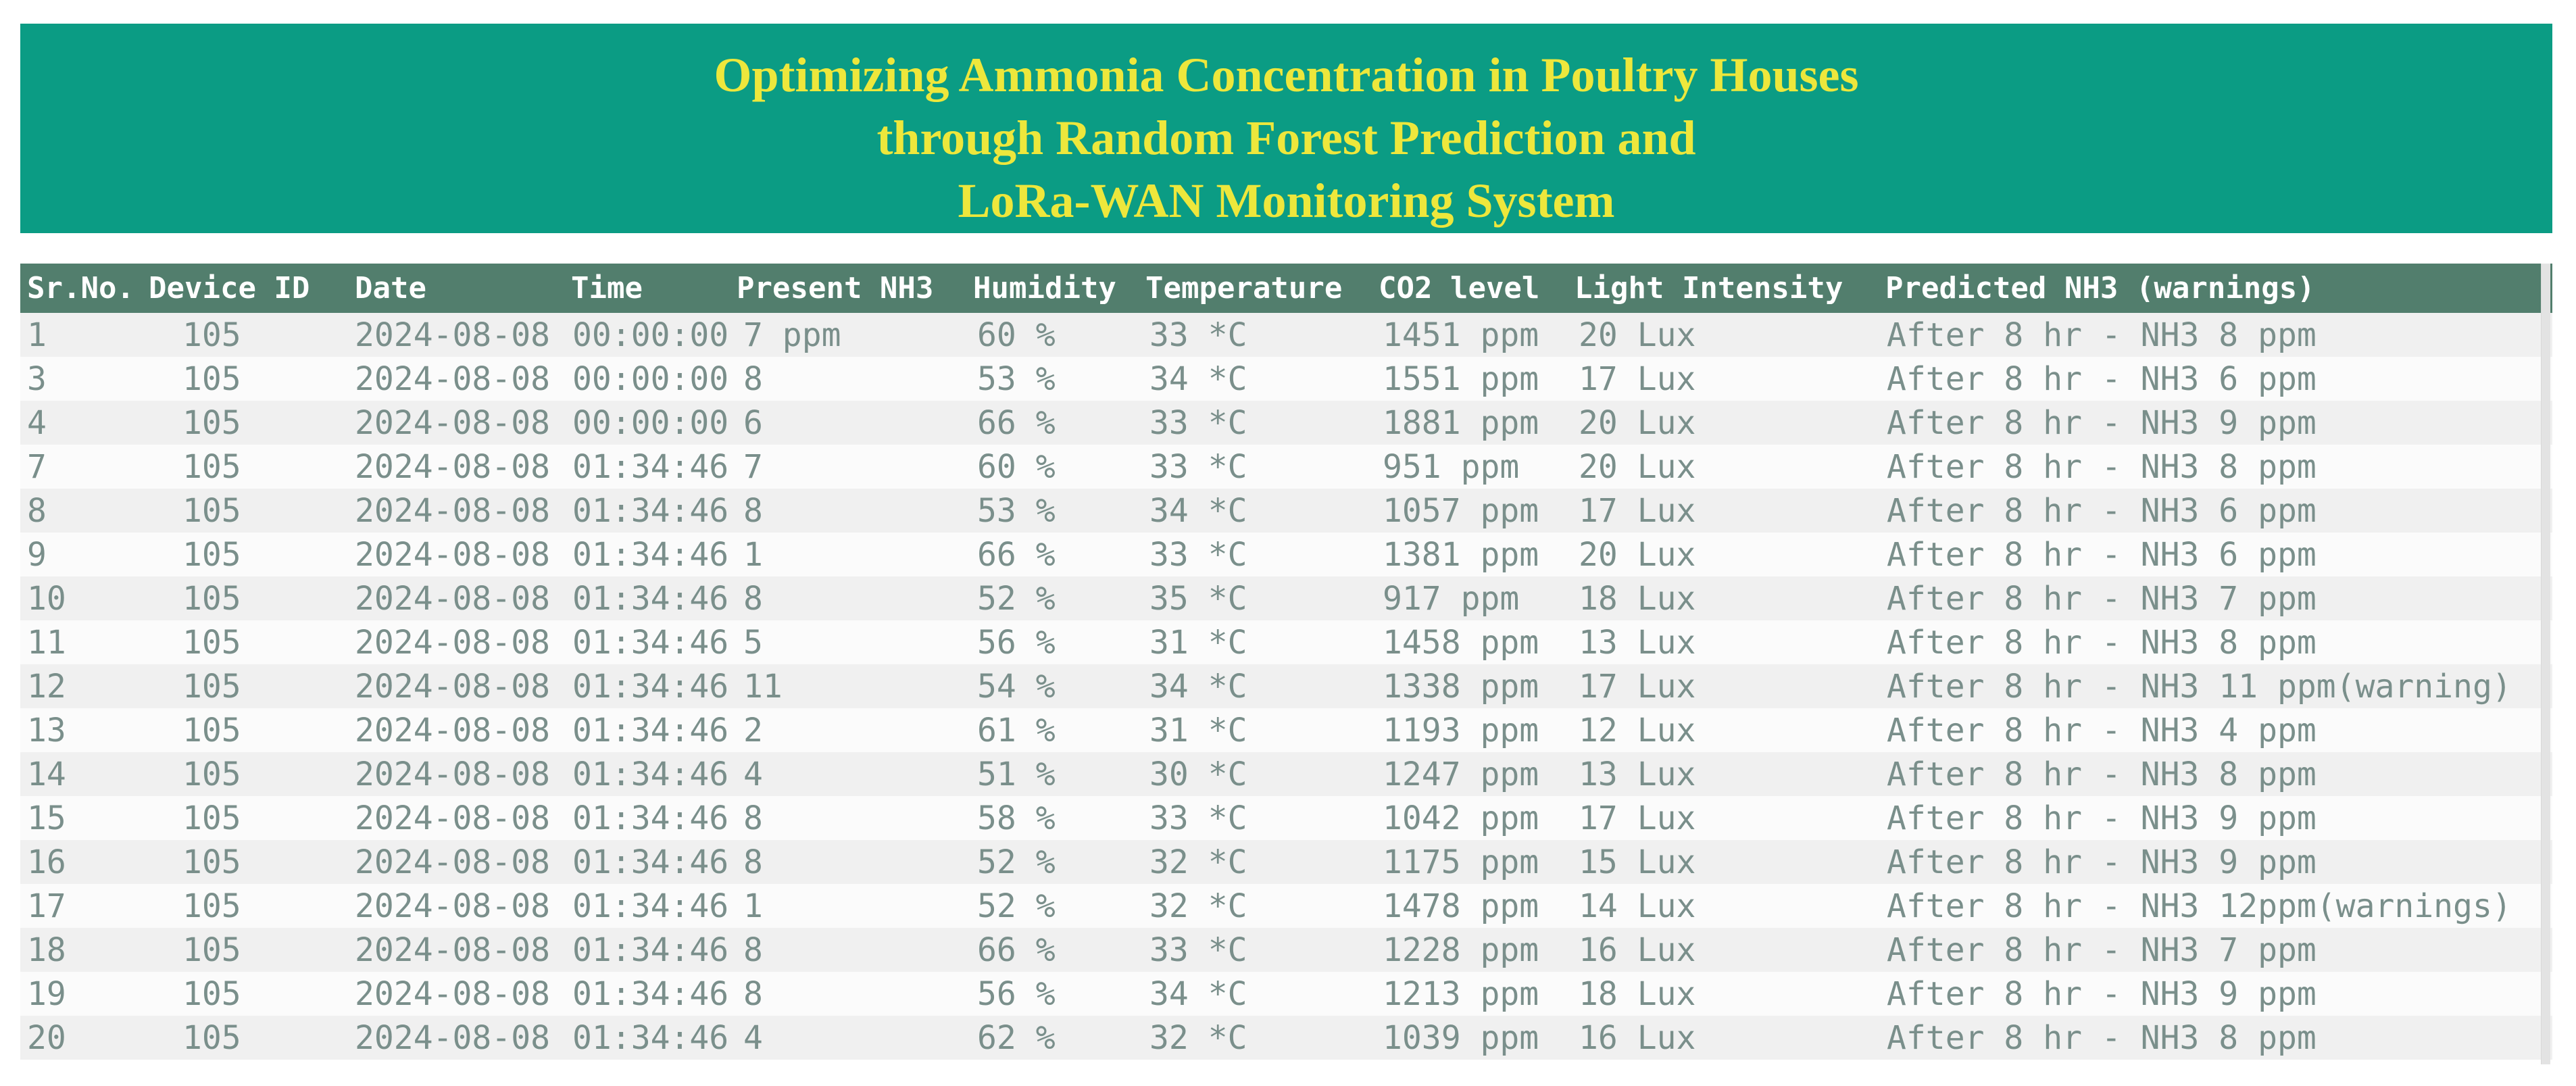 Image resolution: width=2576 pixels, height=1086 pixels. I want to click on cell-co2-level: 1881 ppm, so click(1461, 422).